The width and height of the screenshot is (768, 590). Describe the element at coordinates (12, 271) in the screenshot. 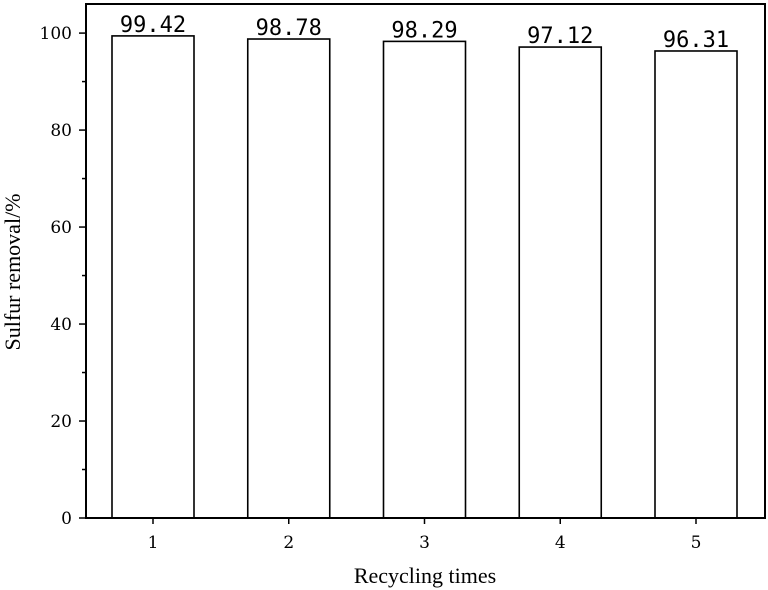

I see `y-axis-title: Sulfur removal/%` at that location.